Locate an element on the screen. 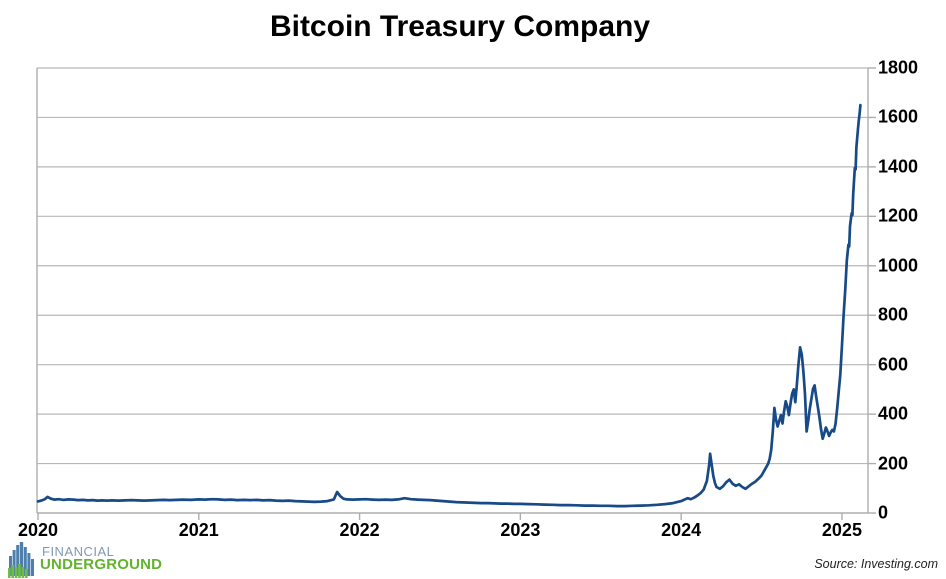  y-tick-label: 1800 is located at coordinates (898, 67).